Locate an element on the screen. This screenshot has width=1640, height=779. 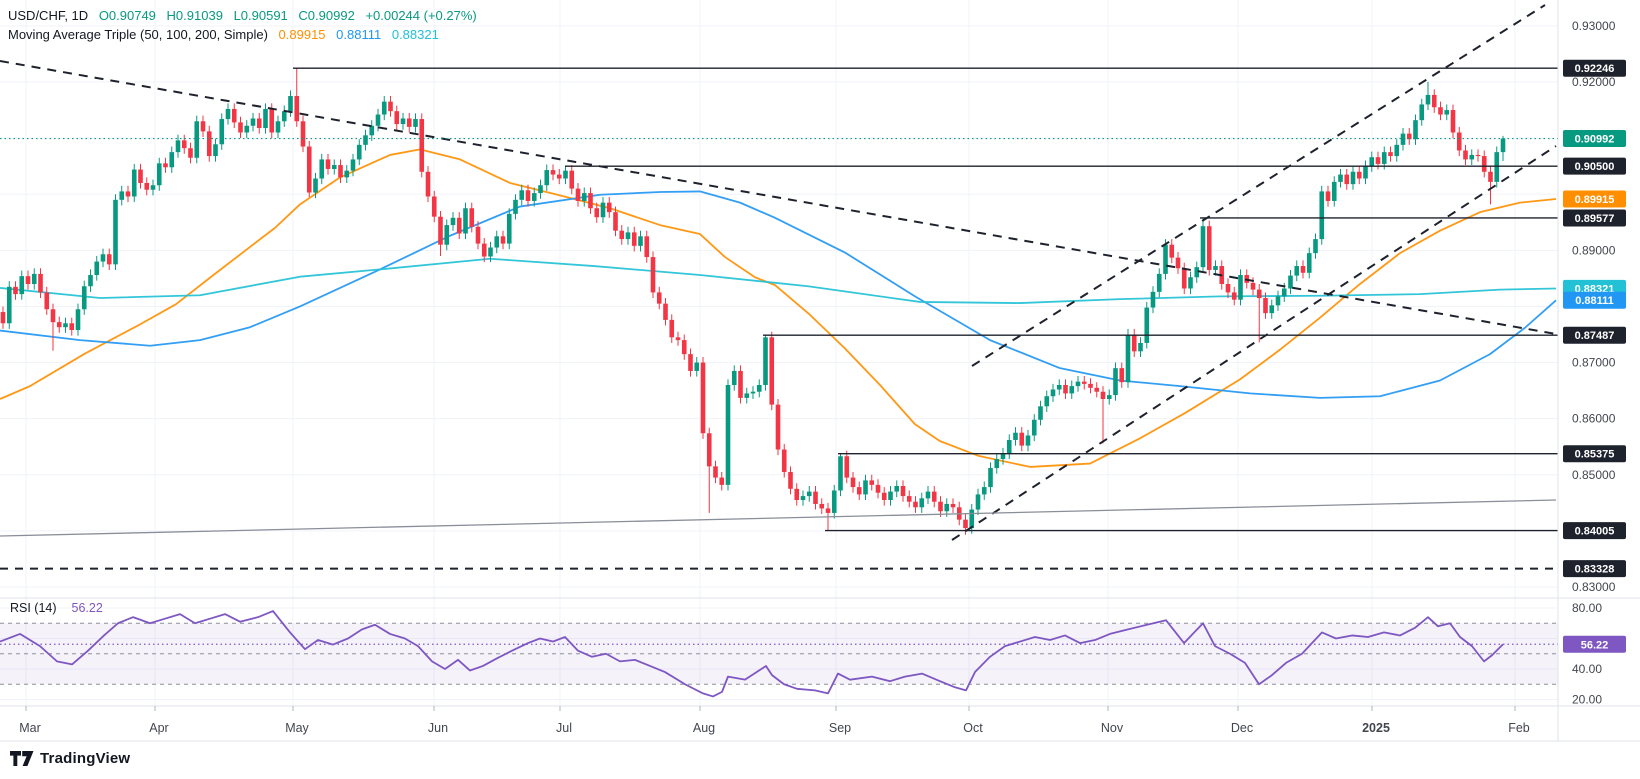
svg-text: 0.92000 is located at coordinates (1594, 82).